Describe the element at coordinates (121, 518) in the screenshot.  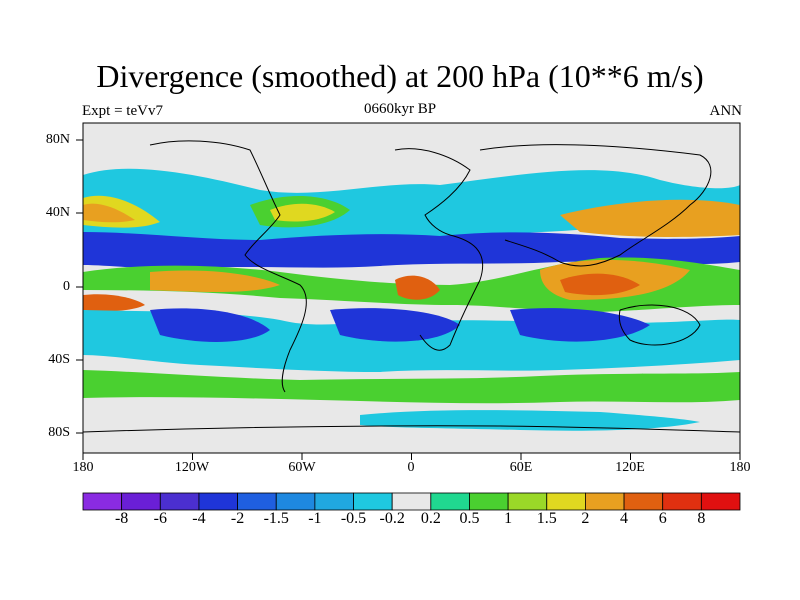
I see `colorbar-label: -8` at that location.